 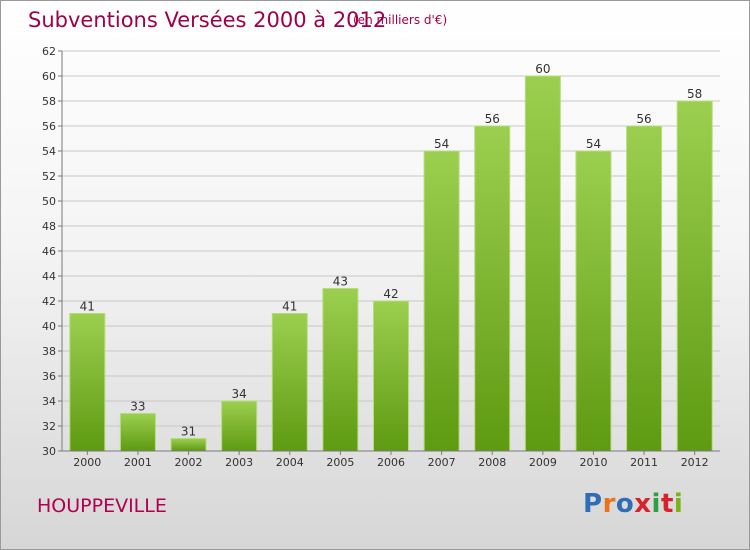 What do you see at coordinates (441, 301) in the screenshot?
I see `bar-2007` at bounding box center [441, 301].